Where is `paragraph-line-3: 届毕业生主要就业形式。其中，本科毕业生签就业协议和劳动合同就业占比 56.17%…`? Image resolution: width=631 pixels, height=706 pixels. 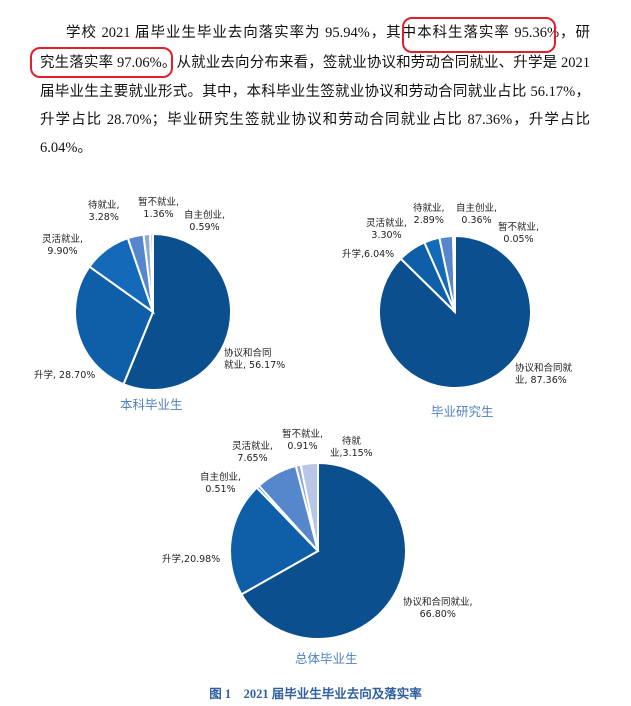 paragraph-line-3: 届毕业生主要就业形式。其中，本科毕业生签就业协议和劳动合同就业占比 56.17%… is located at coordinates (315, 92).